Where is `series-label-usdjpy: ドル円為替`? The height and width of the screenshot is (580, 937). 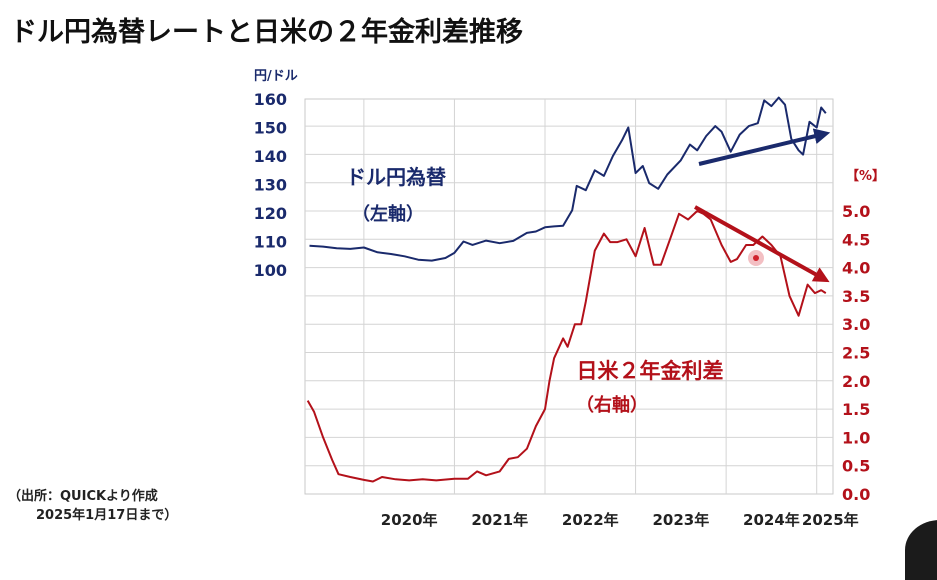 series-label-usdjpy: ドル円為替 is located at coordinates (396, 177).